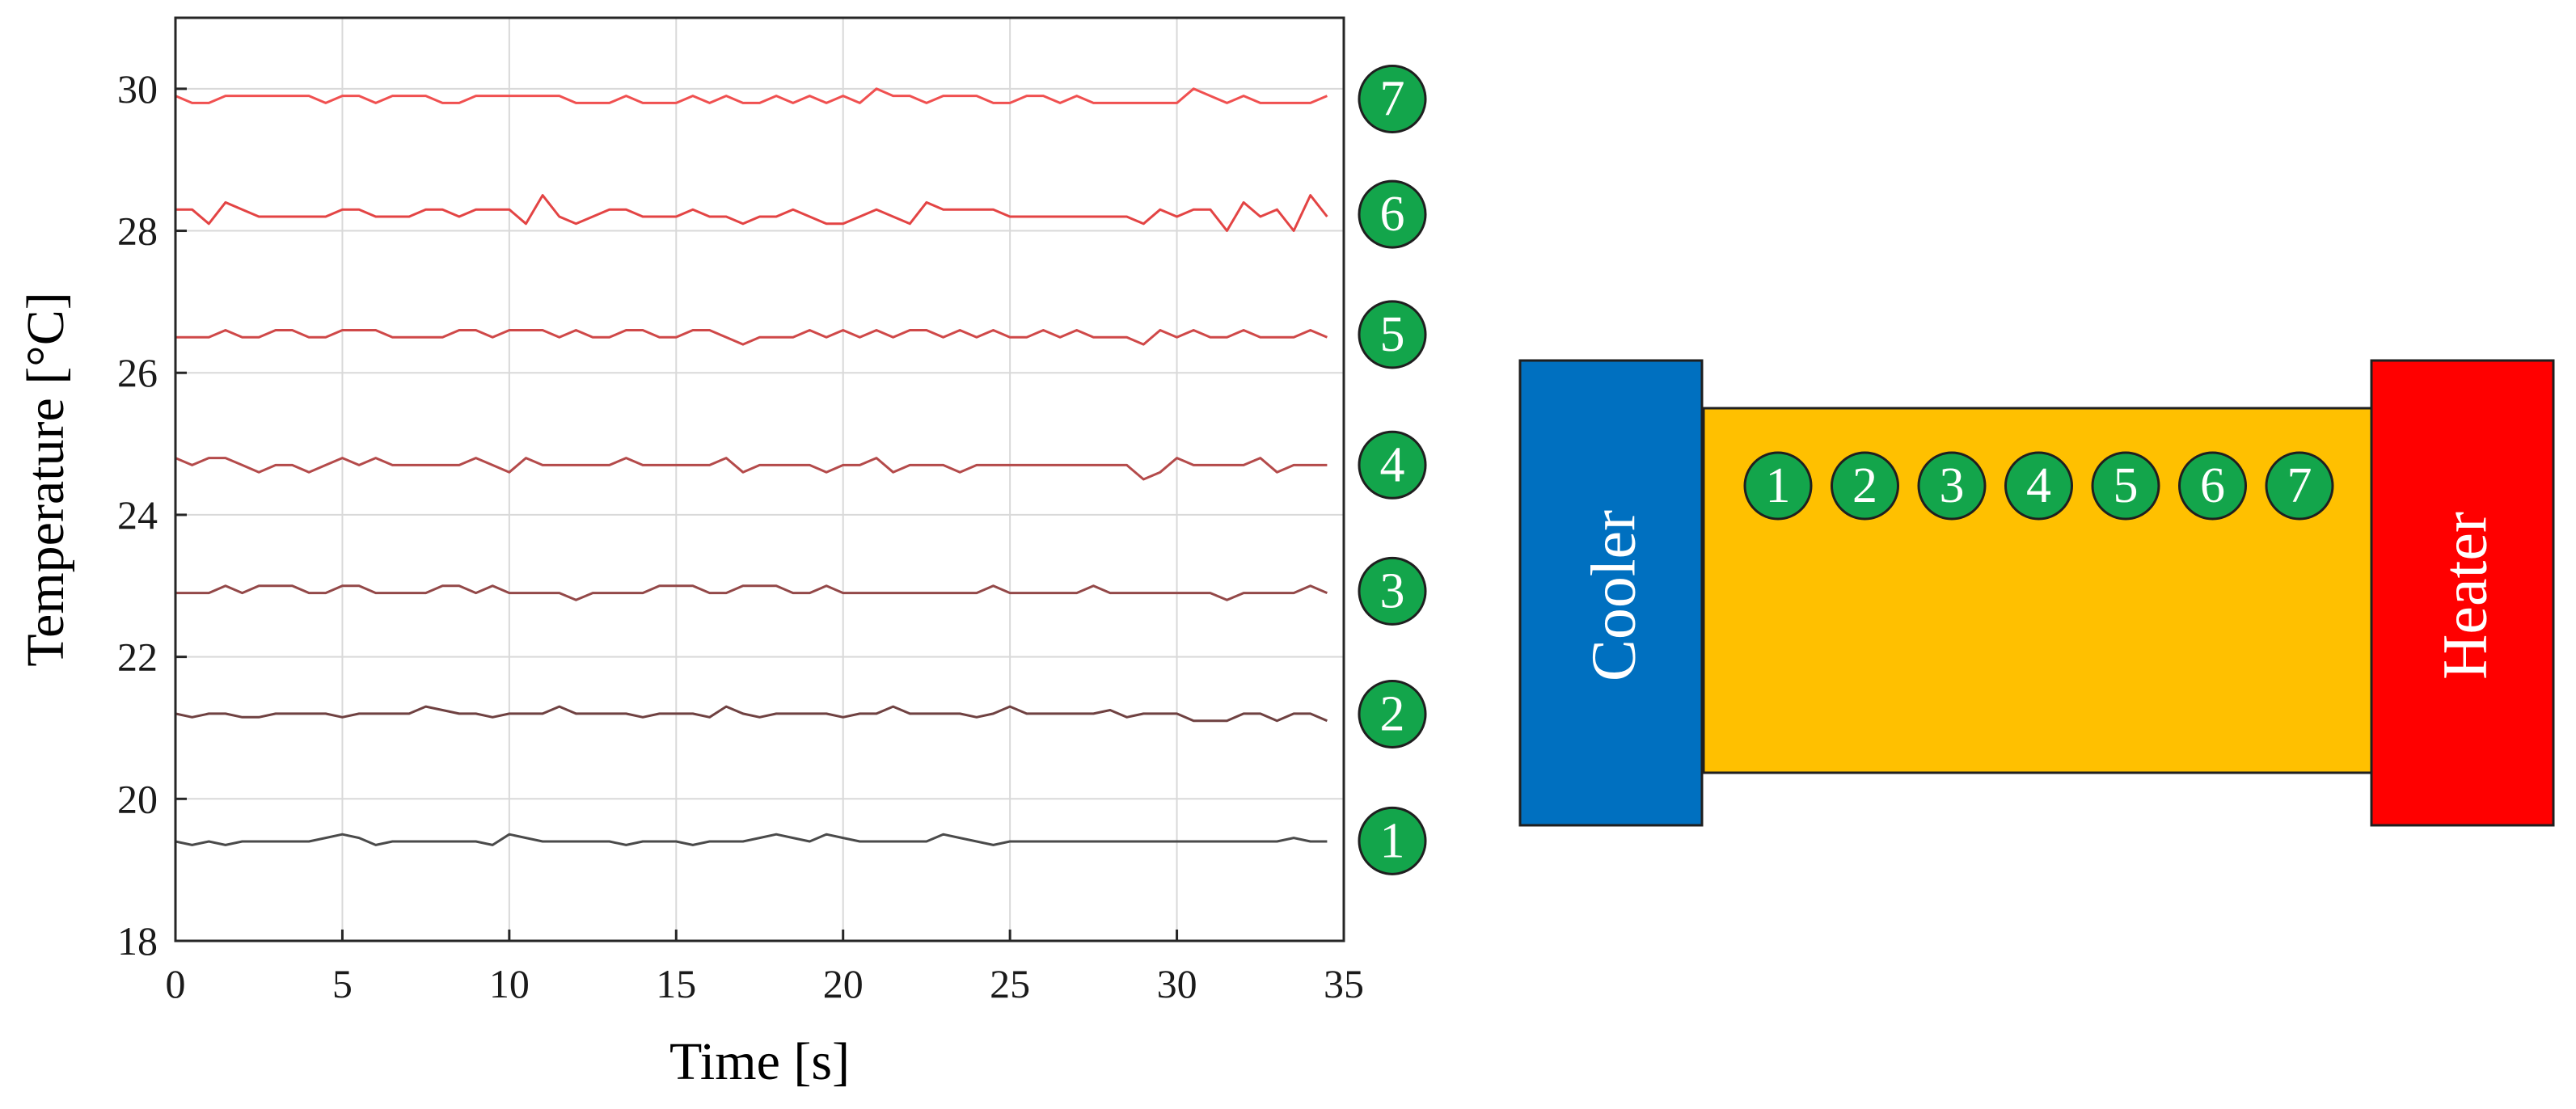 This screenshot has width=2576, height=1109. Describe the element at coordinates (176, 983) in the screenshot. I see `x-tick-label: 0` at that location.